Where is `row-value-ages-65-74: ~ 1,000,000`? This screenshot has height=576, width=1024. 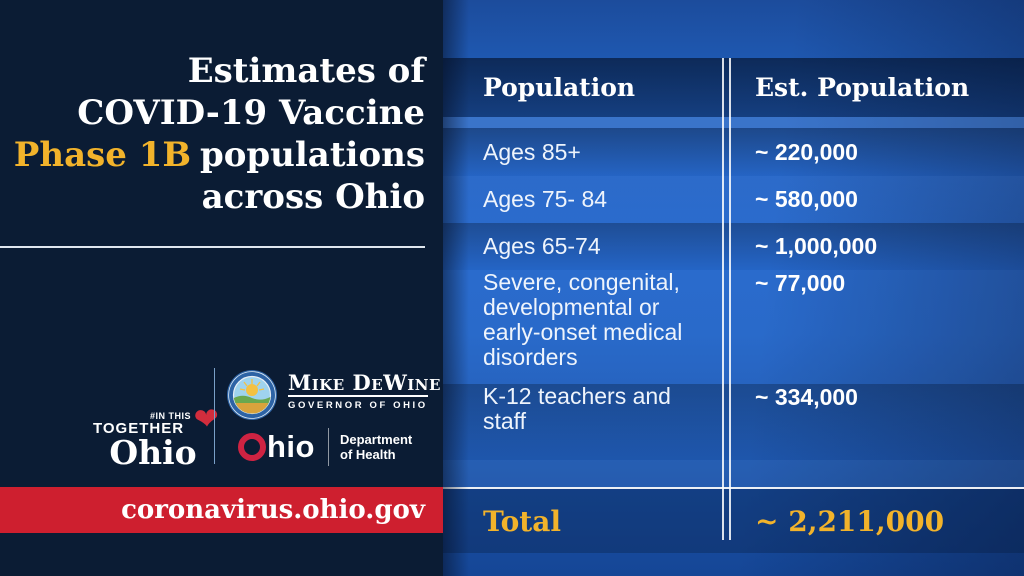
row-value-ages-65-74: ~ 1,000,000 is located at coordinates (816, 246).